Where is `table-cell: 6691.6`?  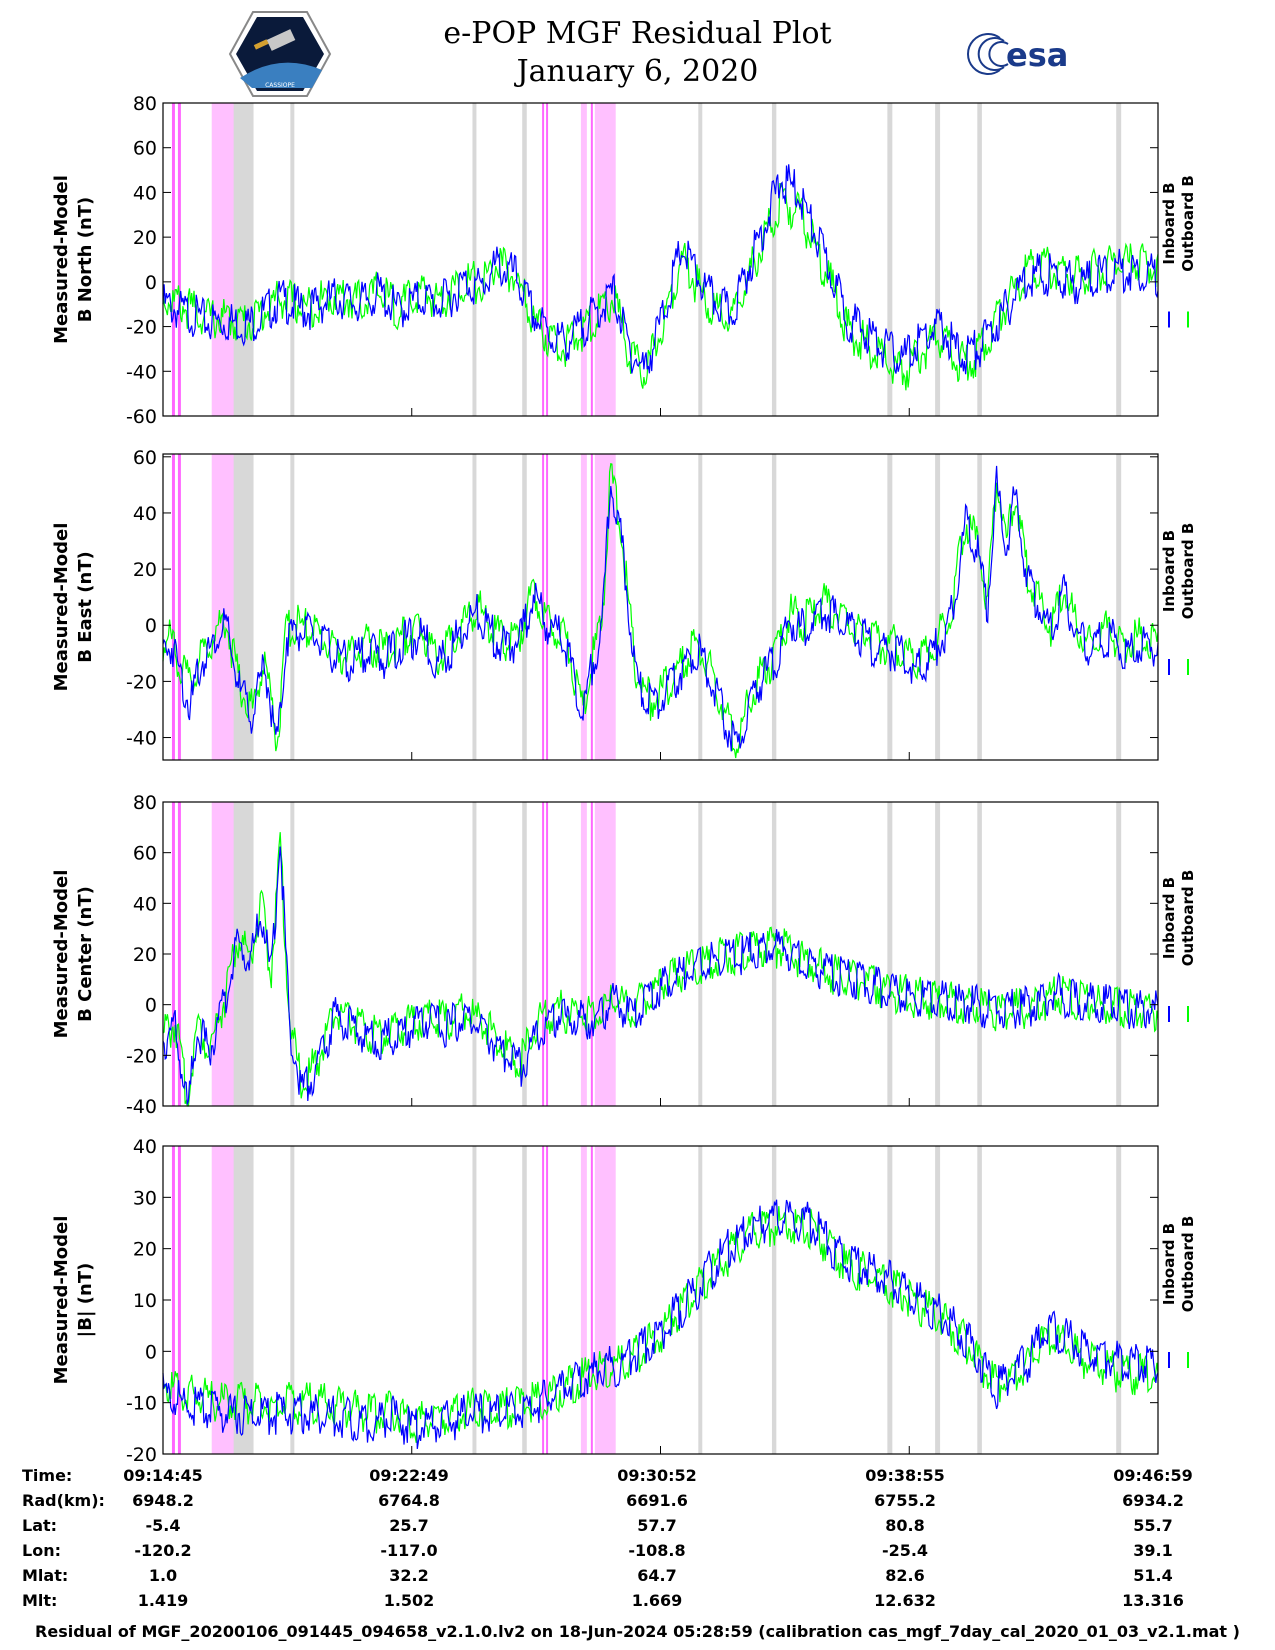
table-cell: 6691.6 is located at coordinates (657, 1500).